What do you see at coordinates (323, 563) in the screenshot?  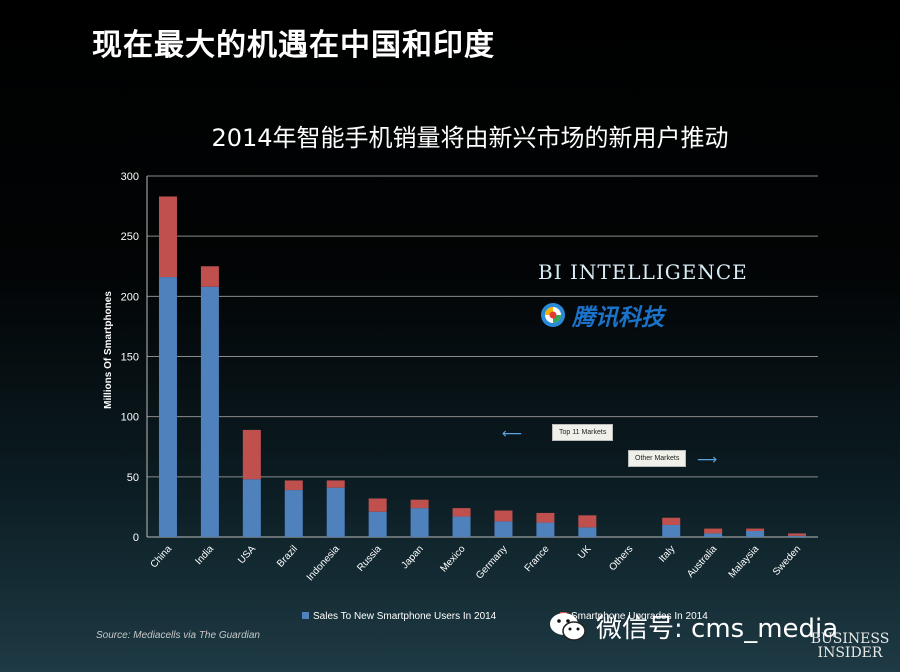 I see `x-tick-label: Indonesia` at bounding box center [323, 563].